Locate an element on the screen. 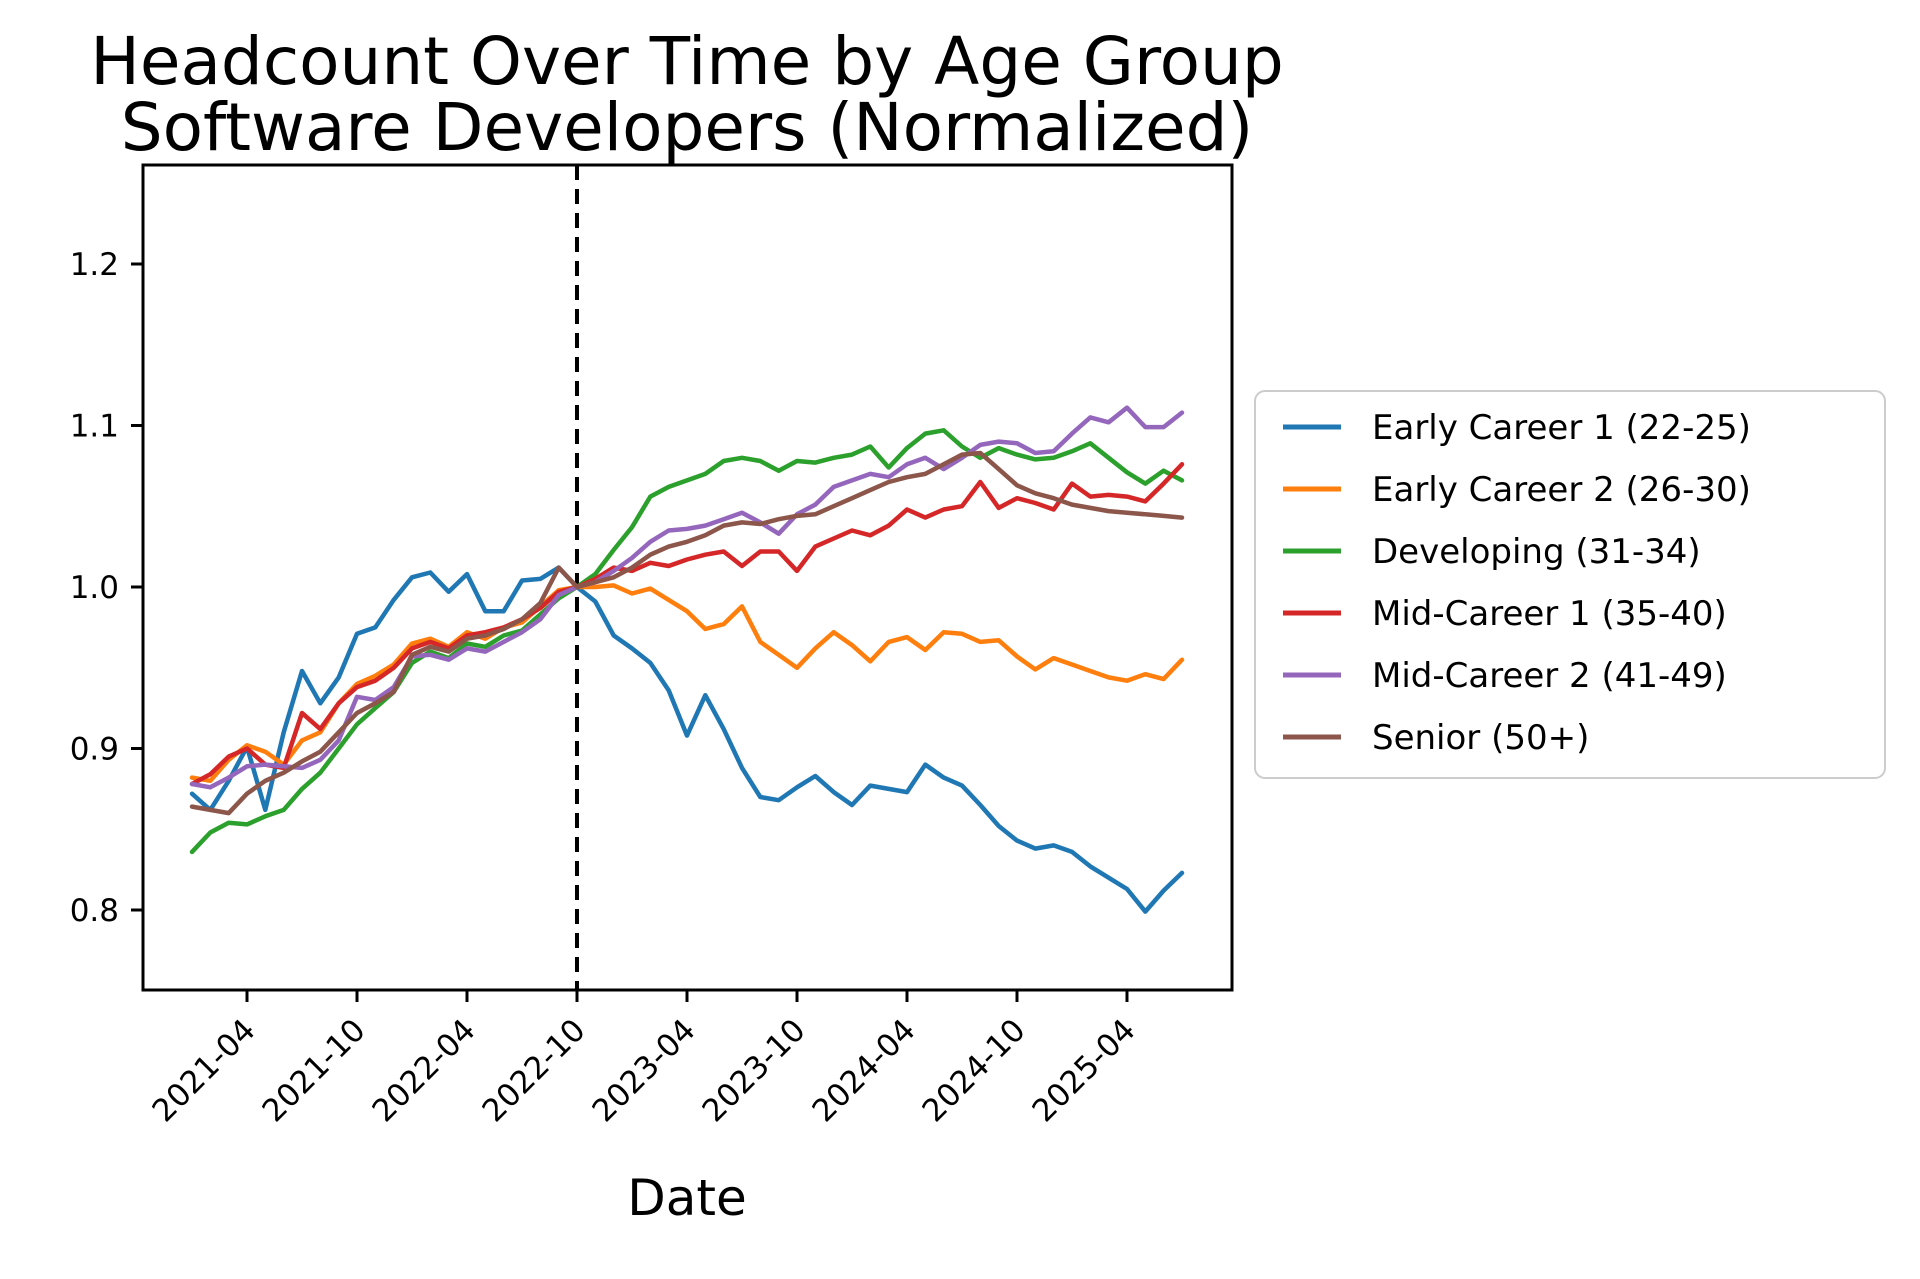 The height and width of the screenshot is (1279, 1920). legend-item-developing: Developing (31-34) is located at coordinates (1492, 552).